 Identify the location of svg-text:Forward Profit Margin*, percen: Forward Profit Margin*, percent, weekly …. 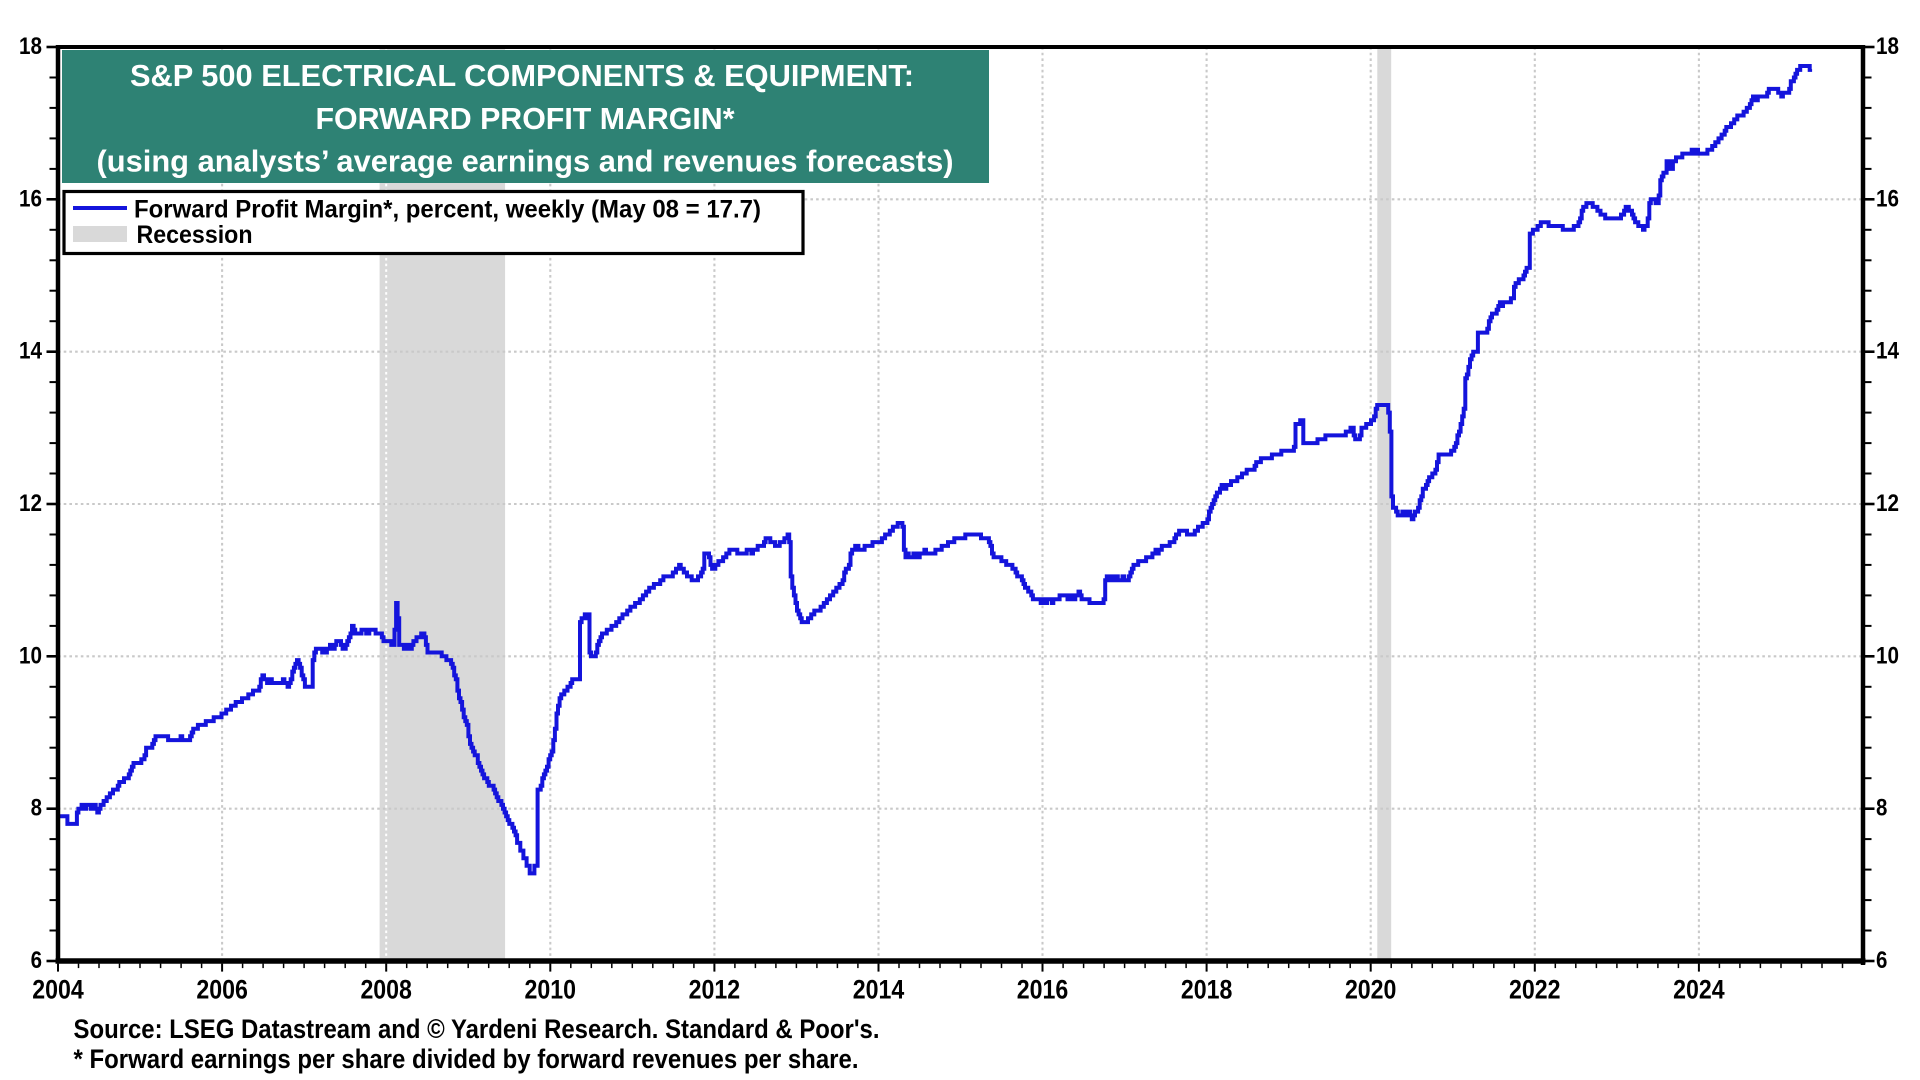
(447, 210).